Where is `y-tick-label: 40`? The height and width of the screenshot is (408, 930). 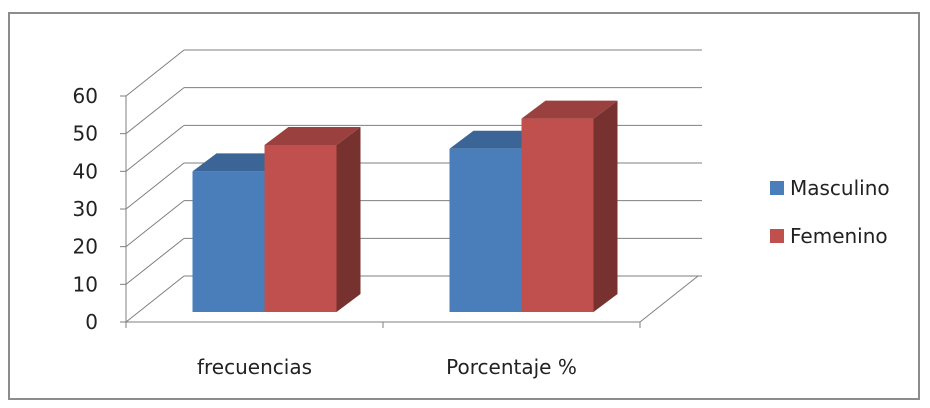
y-tick-label: 40 is located at coordinates (85, 171).